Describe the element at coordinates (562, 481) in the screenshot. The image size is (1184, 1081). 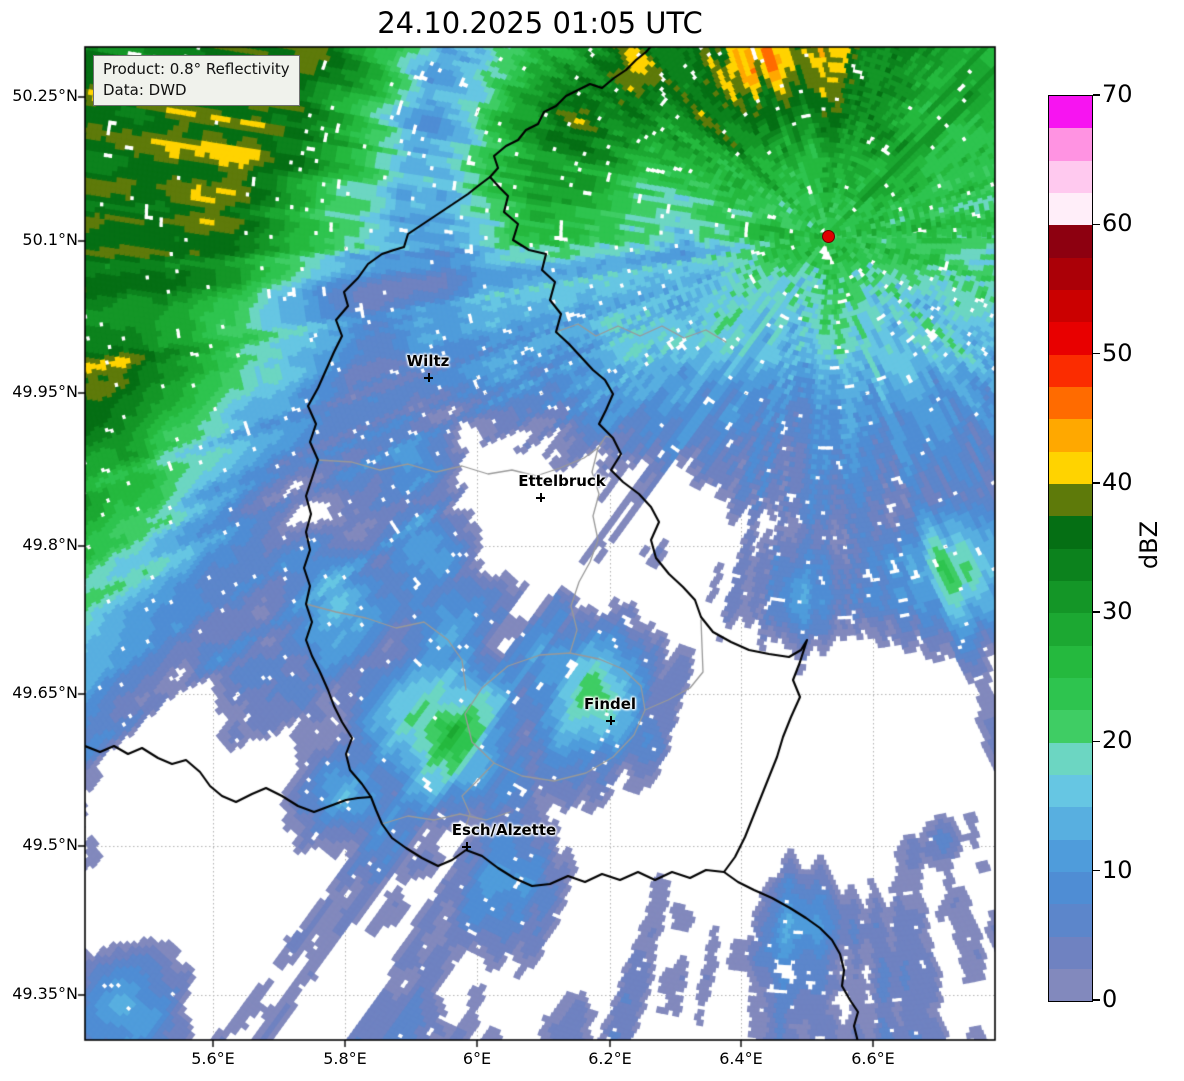
I see `city-label: Ettelbruck` at that location.